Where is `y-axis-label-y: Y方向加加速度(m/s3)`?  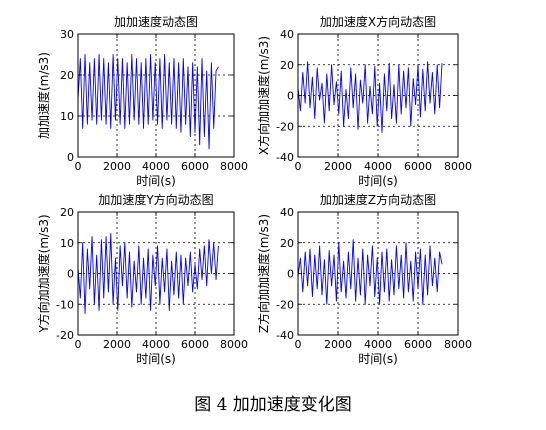
y-axis-label-y: Y方向加加速度(m/s3) is located at coordinates (43, 273).